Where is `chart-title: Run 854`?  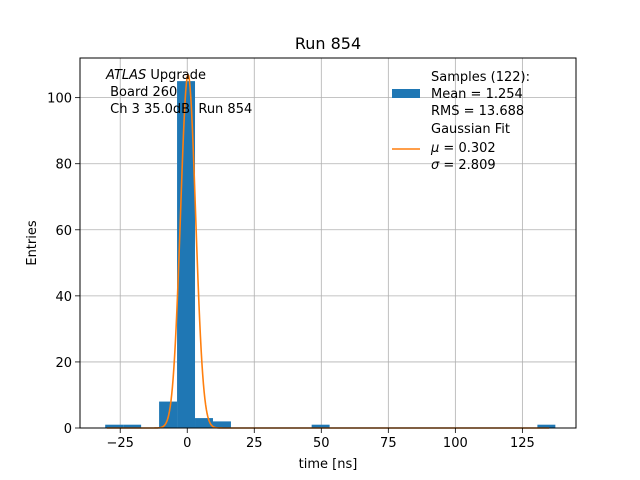
chart-title: Run 854 is located at coordinates (328, 43).